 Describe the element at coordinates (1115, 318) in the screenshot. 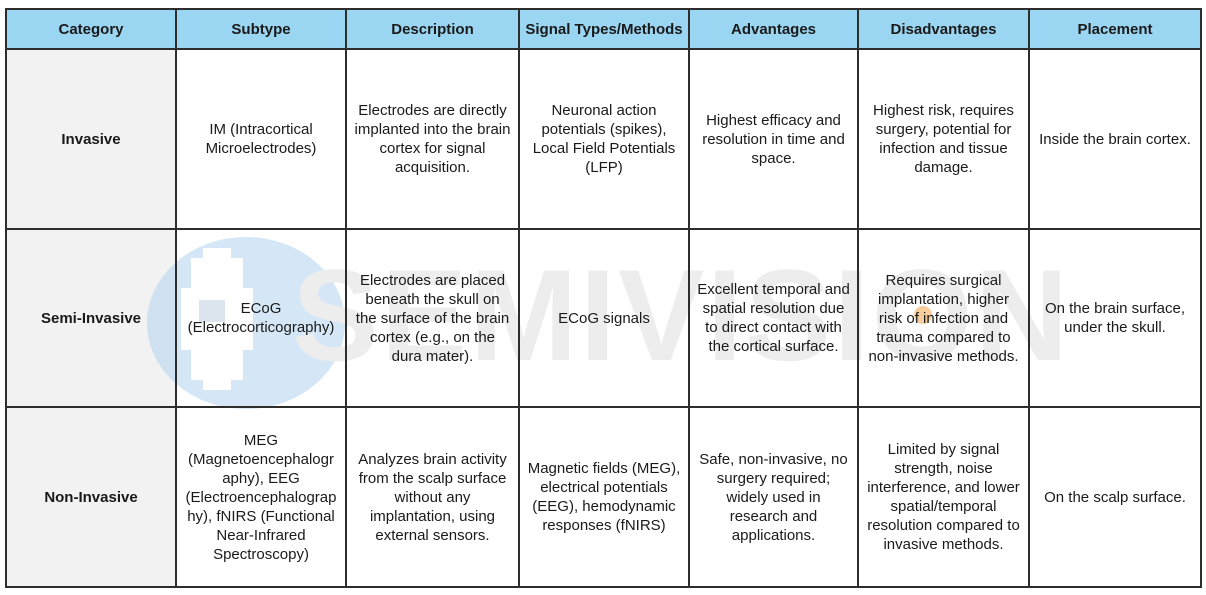

I see `cell-placement: On the brain surface, under the skull.` at that location.